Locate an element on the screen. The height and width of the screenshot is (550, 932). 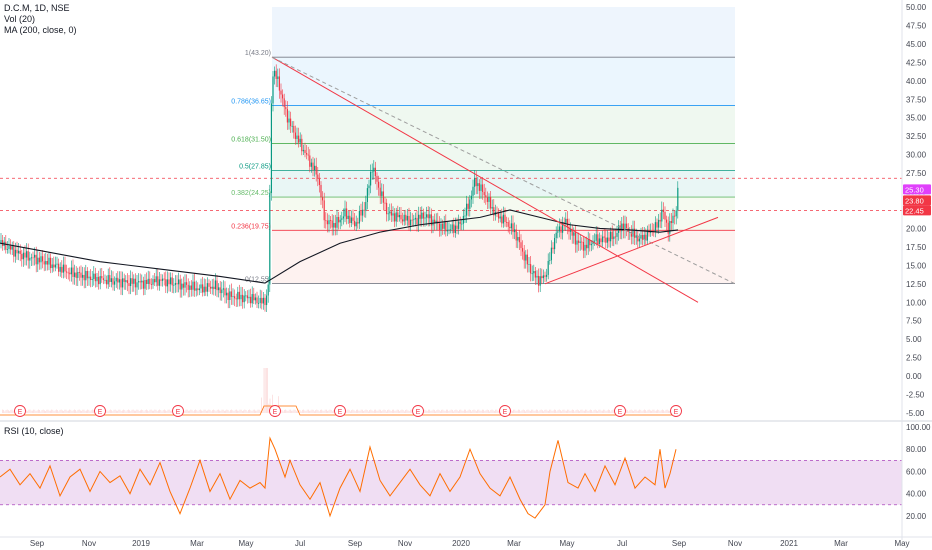
symbol-label: D.C.M, 1D, NSE is located at coordinates (40, 8).